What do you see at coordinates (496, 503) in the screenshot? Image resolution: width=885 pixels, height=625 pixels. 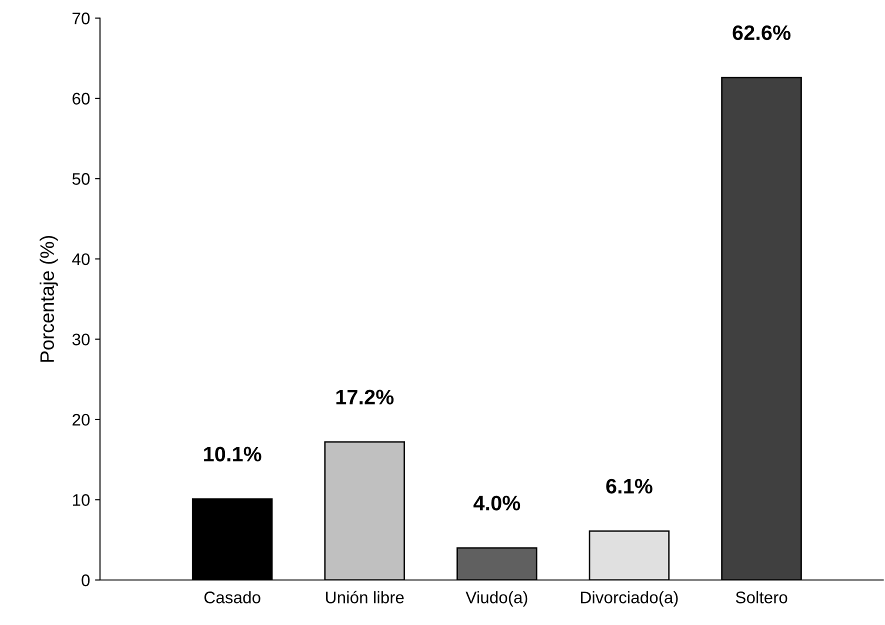 I see `data-label: 4.0%` at bounding box center [496, 503].